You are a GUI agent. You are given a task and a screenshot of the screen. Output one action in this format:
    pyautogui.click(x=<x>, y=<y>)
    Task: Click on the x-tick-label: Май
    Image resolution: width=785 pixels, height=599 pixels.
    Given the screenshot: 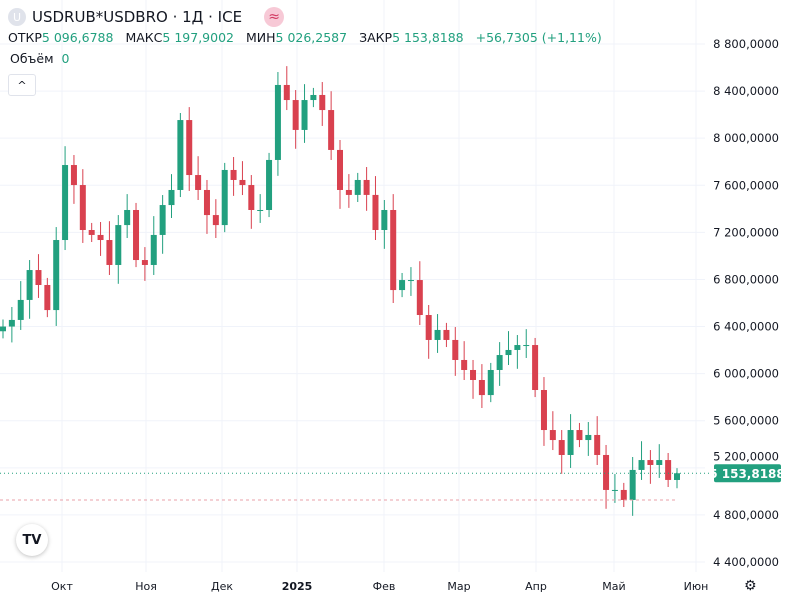 What is the action you would take?
    pyautogui.click(x=613, y=586)
    